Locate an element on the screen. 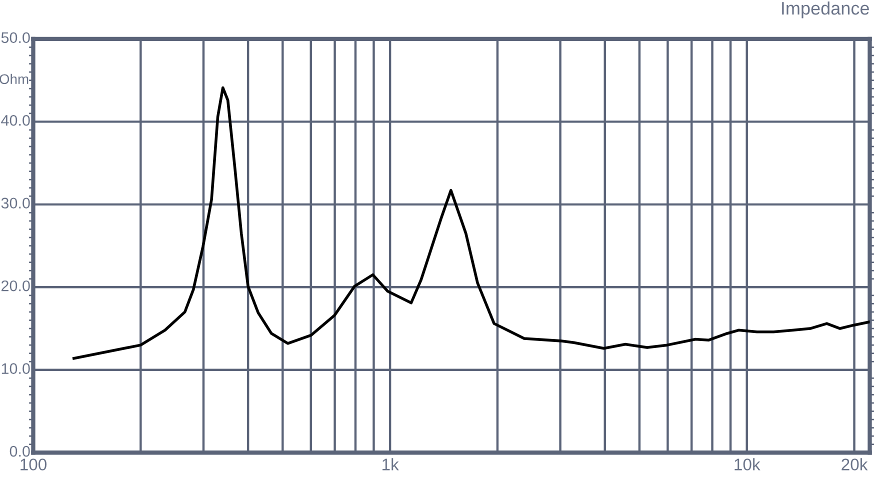 The height and width of the screenshot is (481, 875). y-tick-label: 10.0 is located at coordinates (16, 368).